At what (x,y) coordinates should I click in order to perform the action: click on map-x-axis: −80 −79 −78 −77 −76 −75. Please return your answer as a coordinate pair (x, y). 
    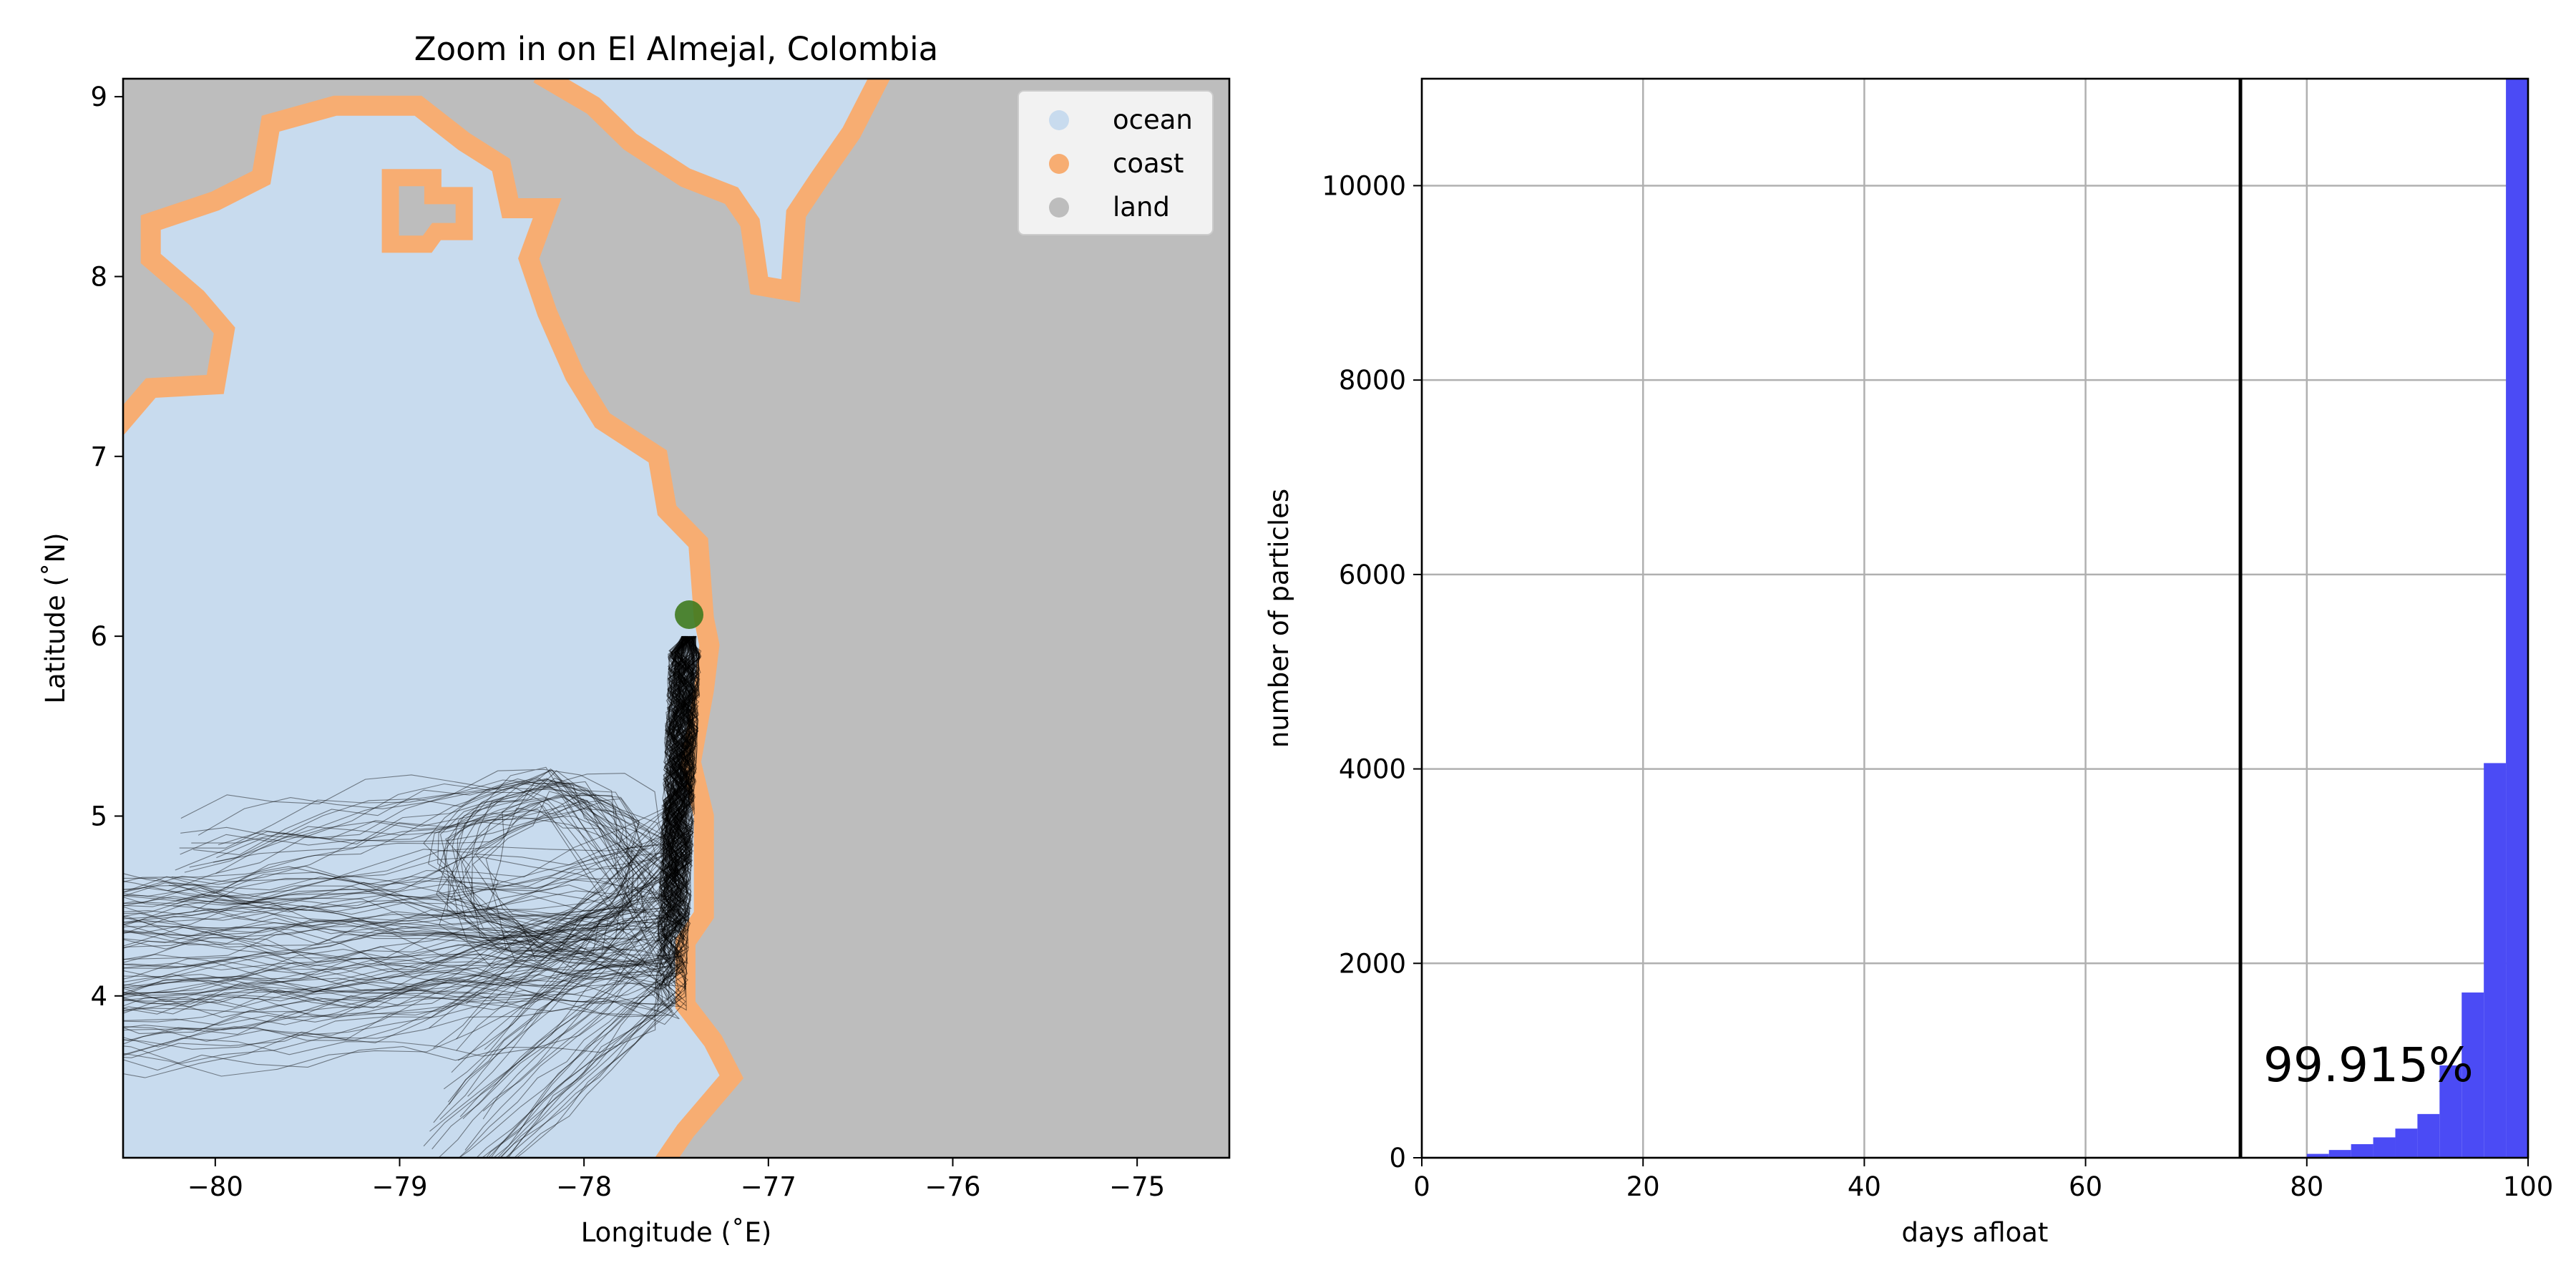
    Looking at the image, I should click on (676, 1180).